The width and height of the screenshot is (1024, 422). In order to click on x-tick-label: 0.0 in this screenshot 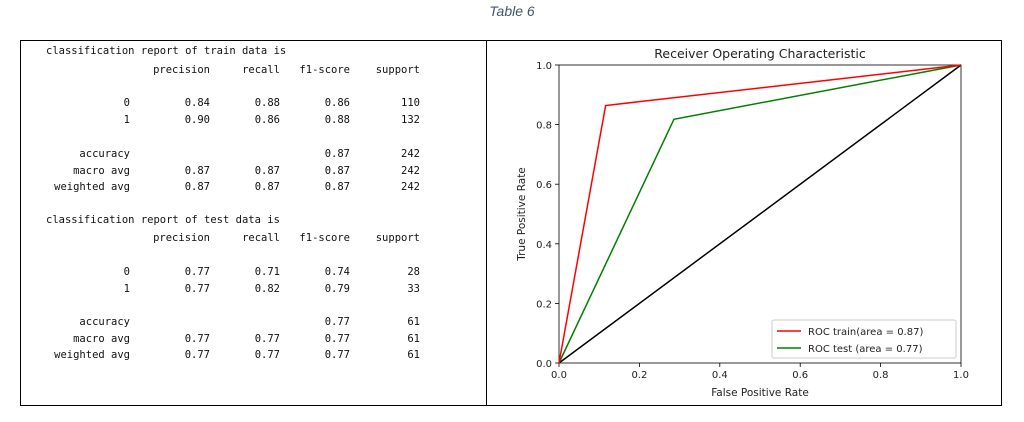, I will do `click(559, 375)`.